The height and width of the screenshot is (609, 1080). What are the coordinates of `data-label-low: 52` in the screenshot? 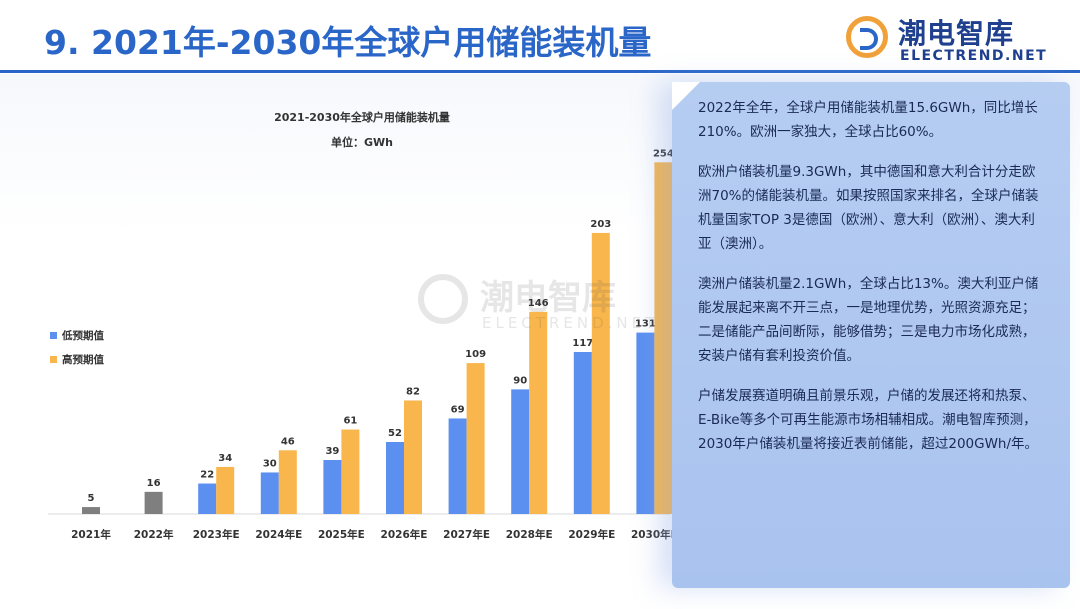 It's located at (395, 433).